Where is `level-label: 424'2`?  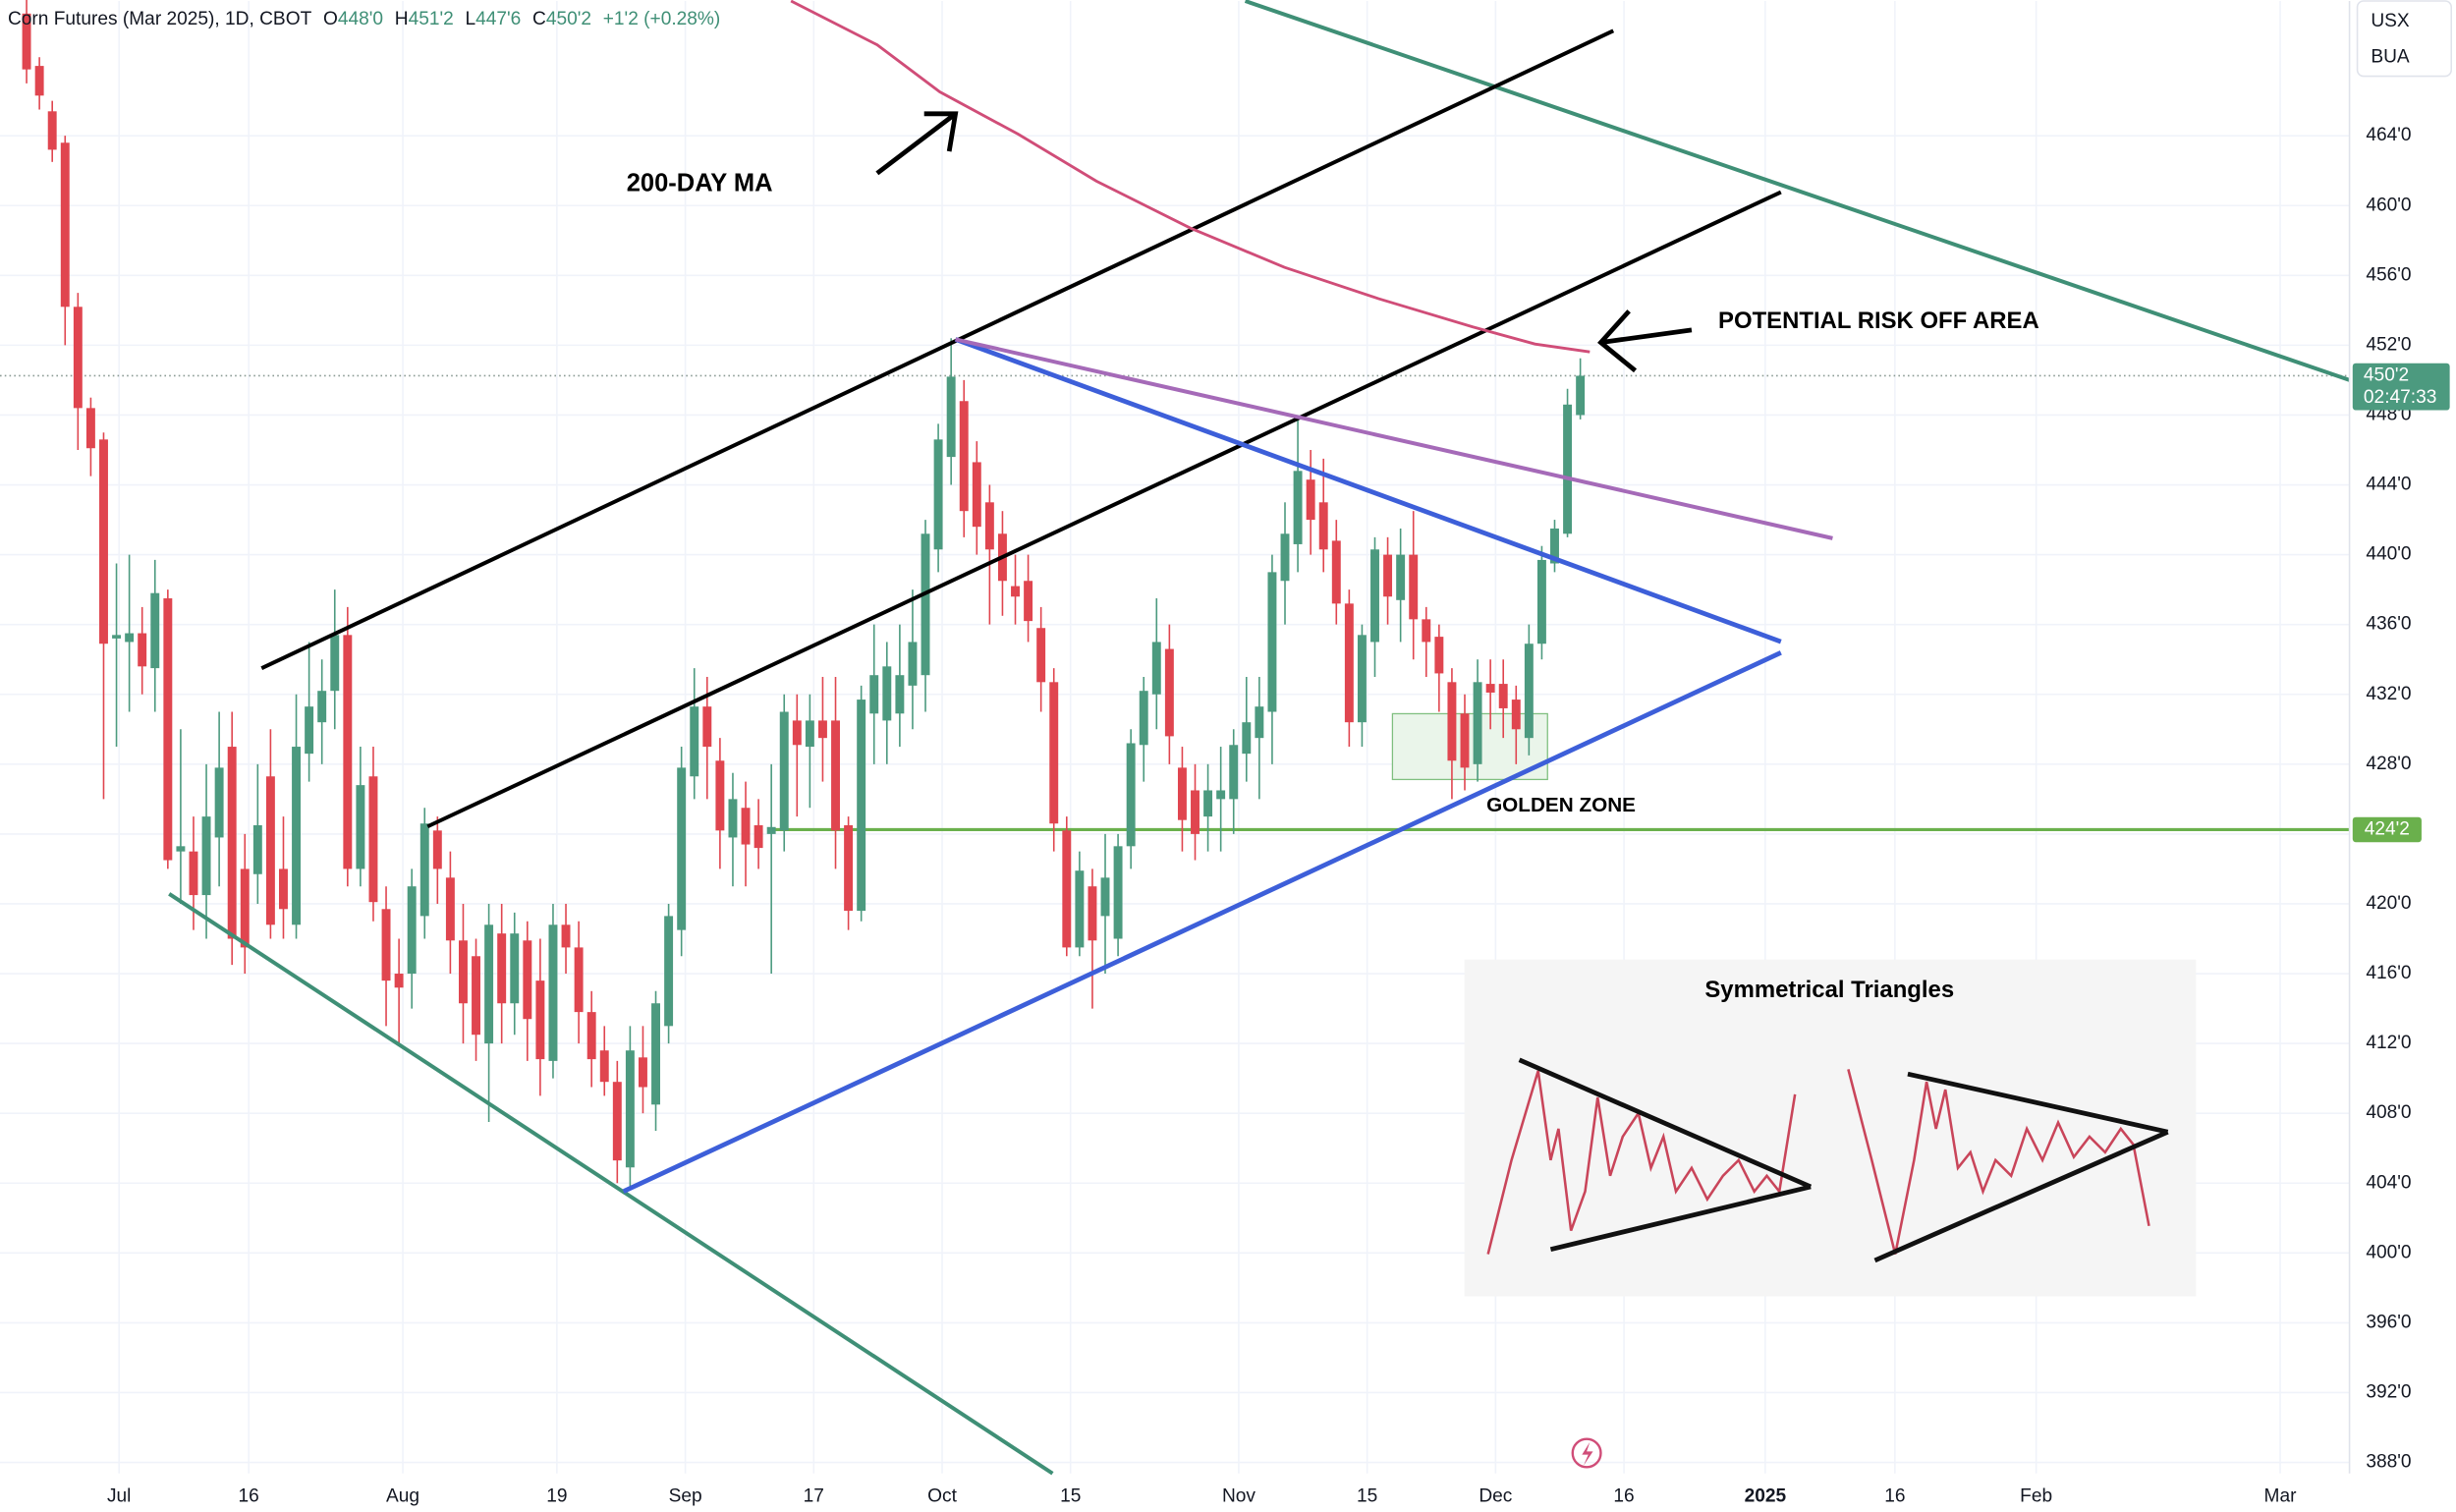 level-label: 424'2 is located at coordinates (2388, 828).